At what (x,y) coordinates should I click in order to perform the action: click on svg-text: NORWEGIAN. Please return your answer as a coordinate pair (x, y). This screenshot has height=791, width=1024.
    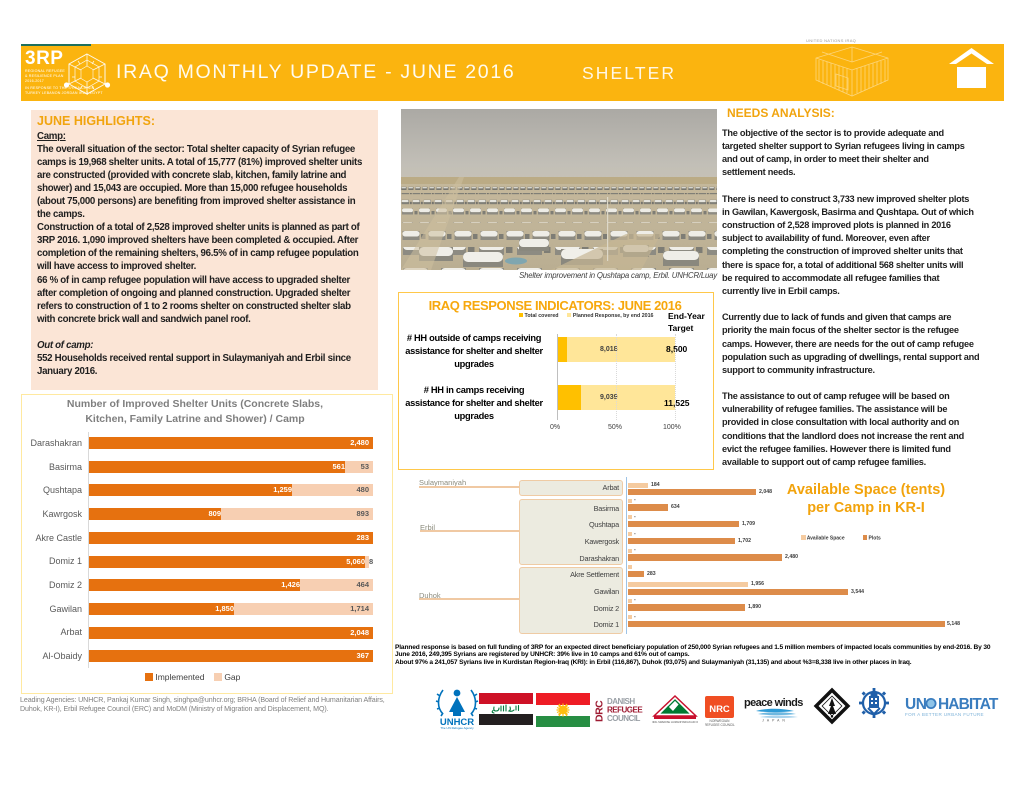
    Looking at the image, I should click on (720, 721).